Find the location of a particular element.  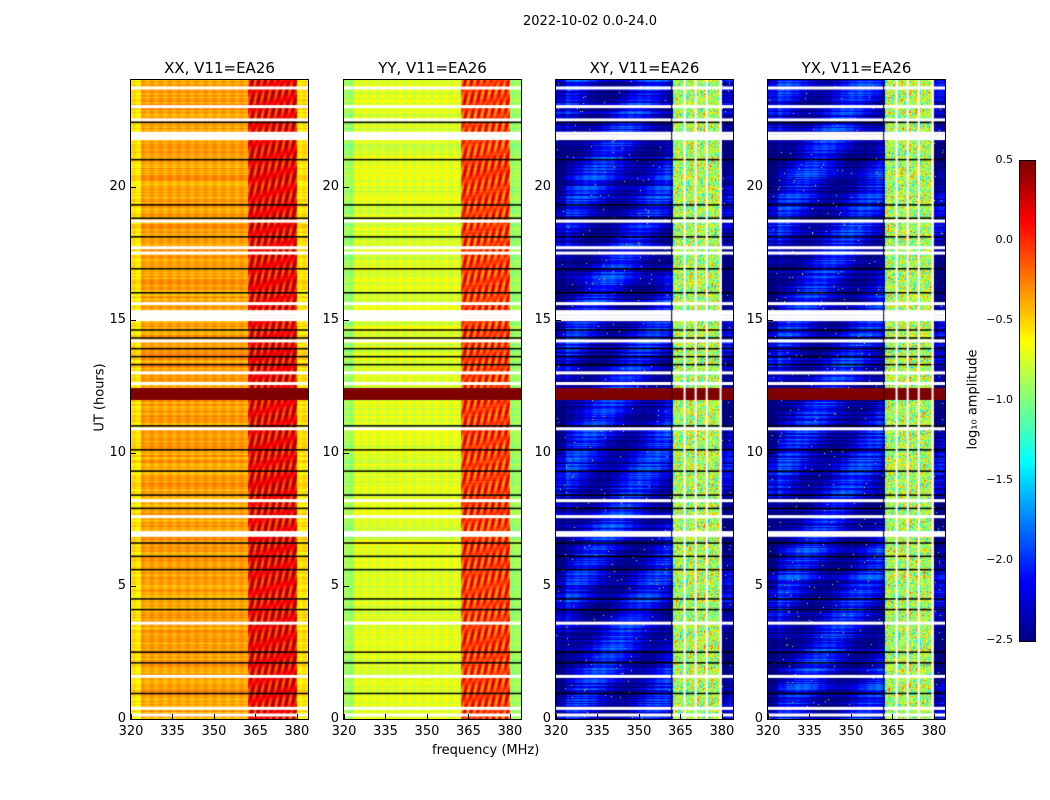

colorbar-tick-label: −2.5 is located at coordinates (999, 639).